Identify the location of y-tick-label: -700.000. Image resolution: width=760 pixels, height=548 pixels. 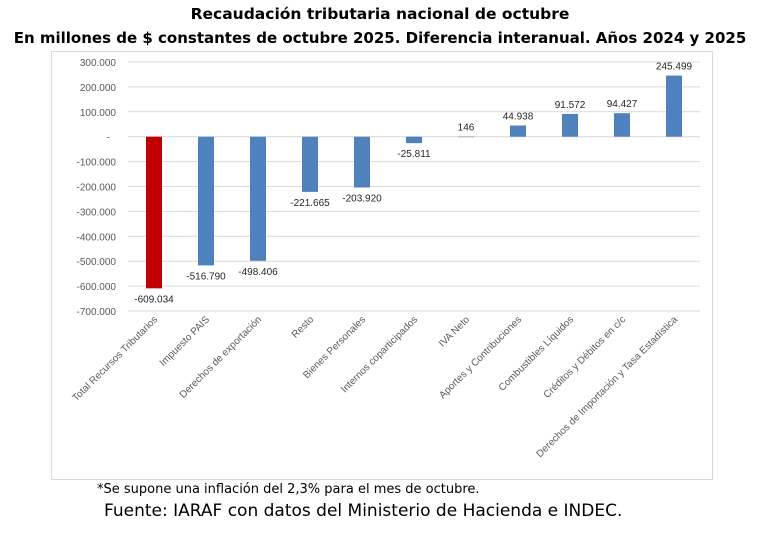
(97, 312).